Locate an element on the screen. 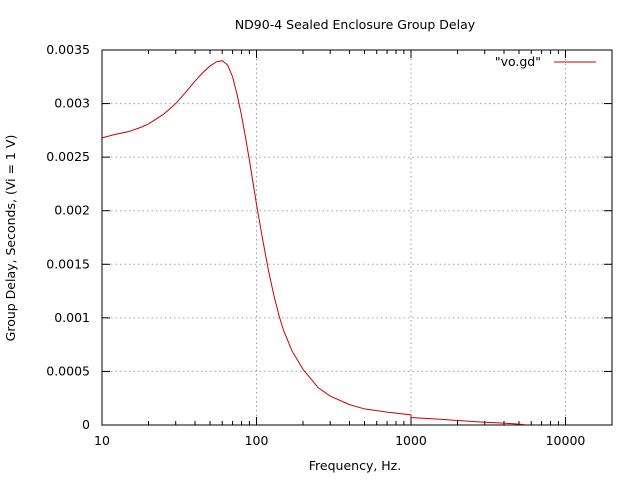 The image size is (640, 480). legend: "vo.gd" is located at coordinates (545, 61).